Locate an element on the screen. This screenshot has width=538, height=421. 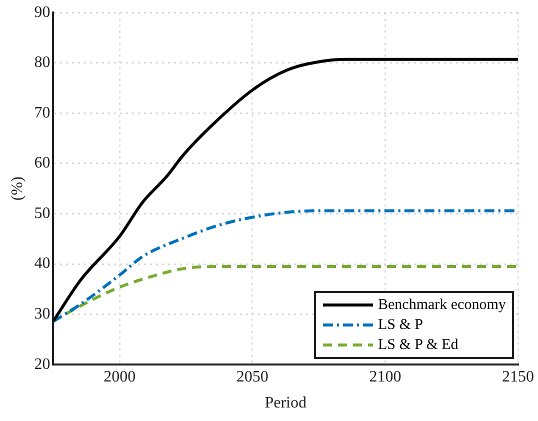
y-tick-label: 20 is located at coordinates (42, 364).